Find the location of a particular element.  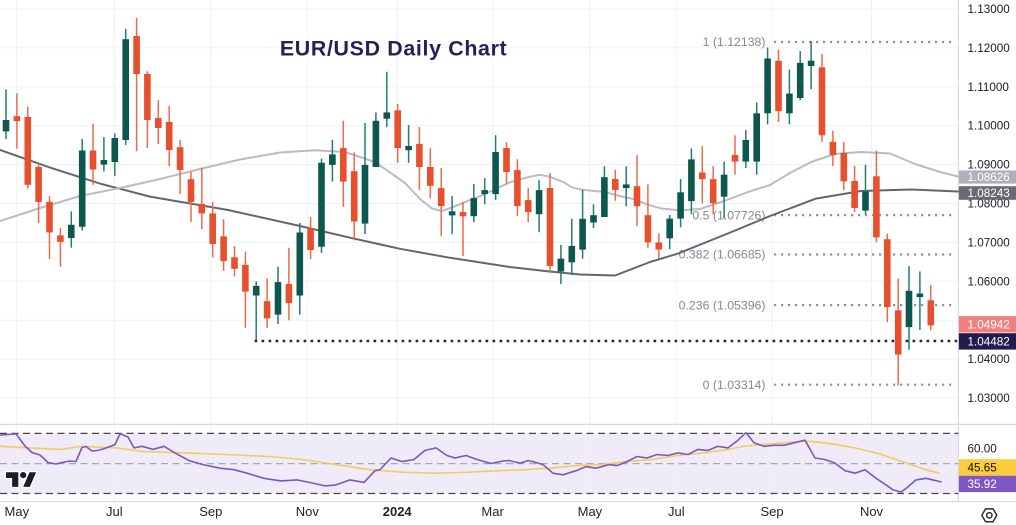

svg-text: 1.04000 is located at coordinates (989, 359).